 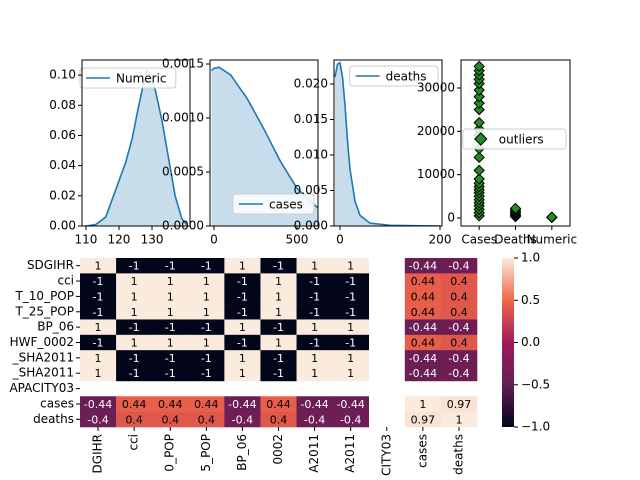 I want to click on y-tick-label: 0.005, so click(x=311, y=190).